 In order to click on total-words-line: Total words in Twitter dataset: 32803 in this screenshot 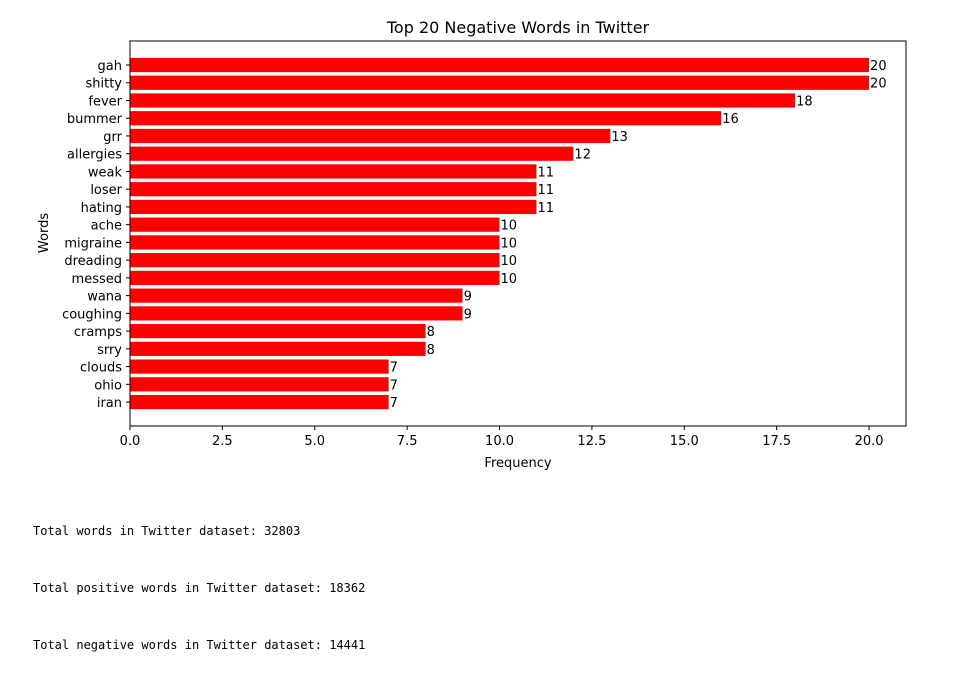, I will do `click(167, 531)`.